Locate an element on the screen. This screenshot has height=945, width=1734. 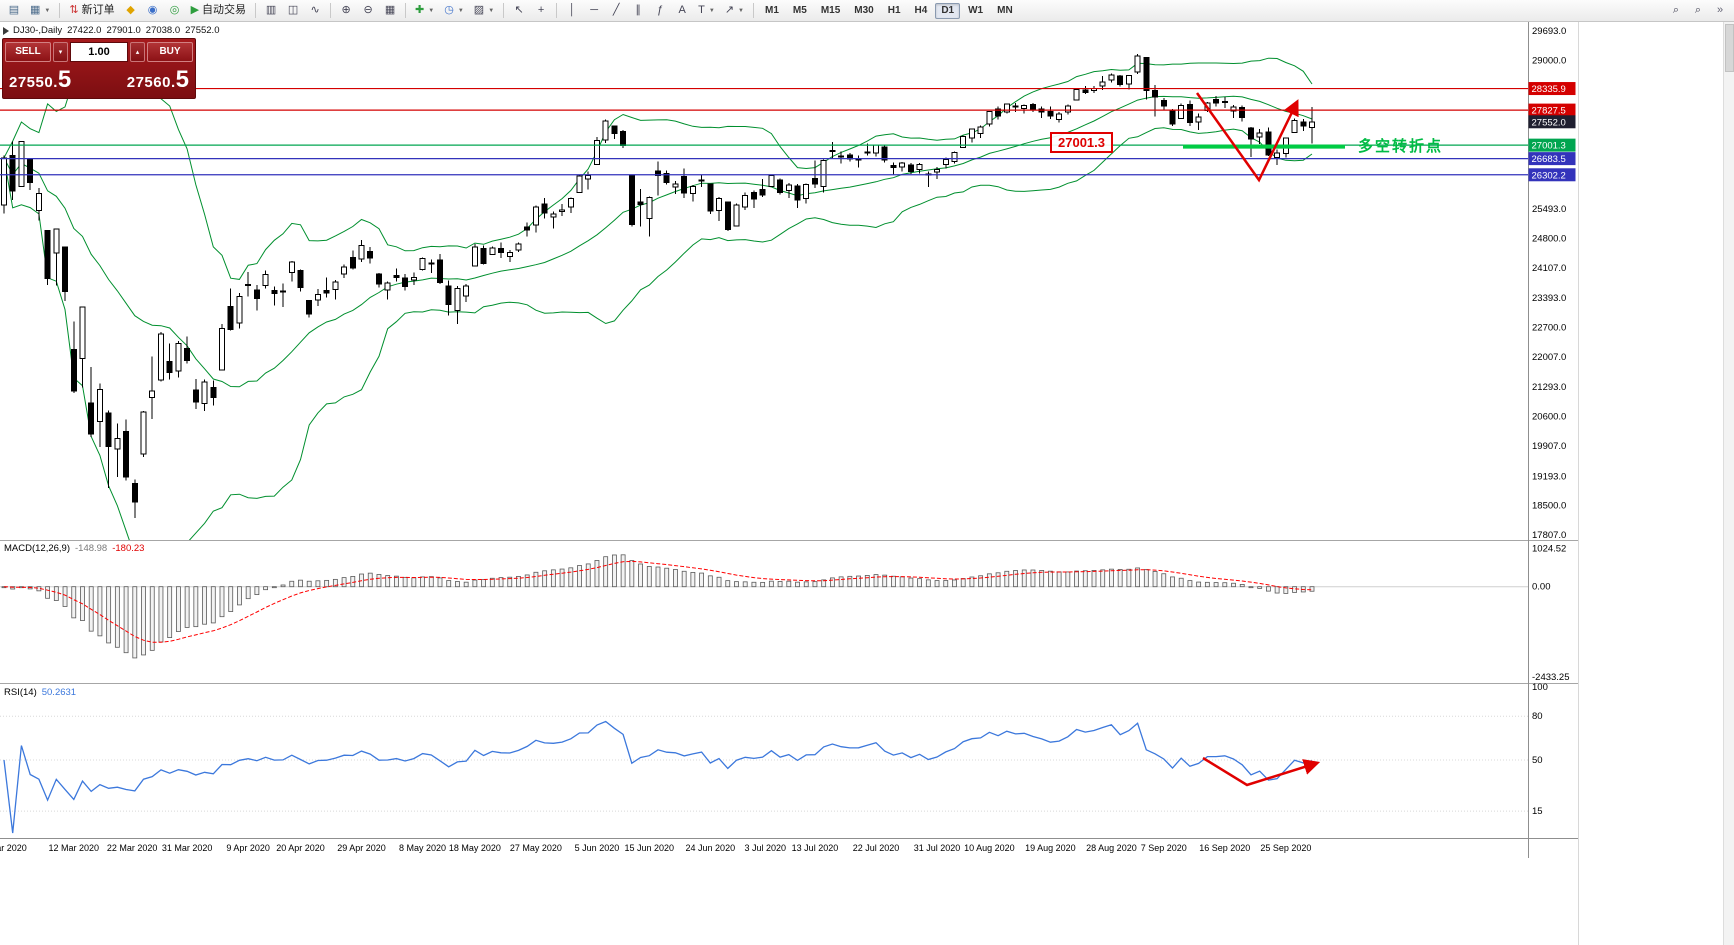
search-zoom-icon: ⌕ is located at coordinates (1698, 11).